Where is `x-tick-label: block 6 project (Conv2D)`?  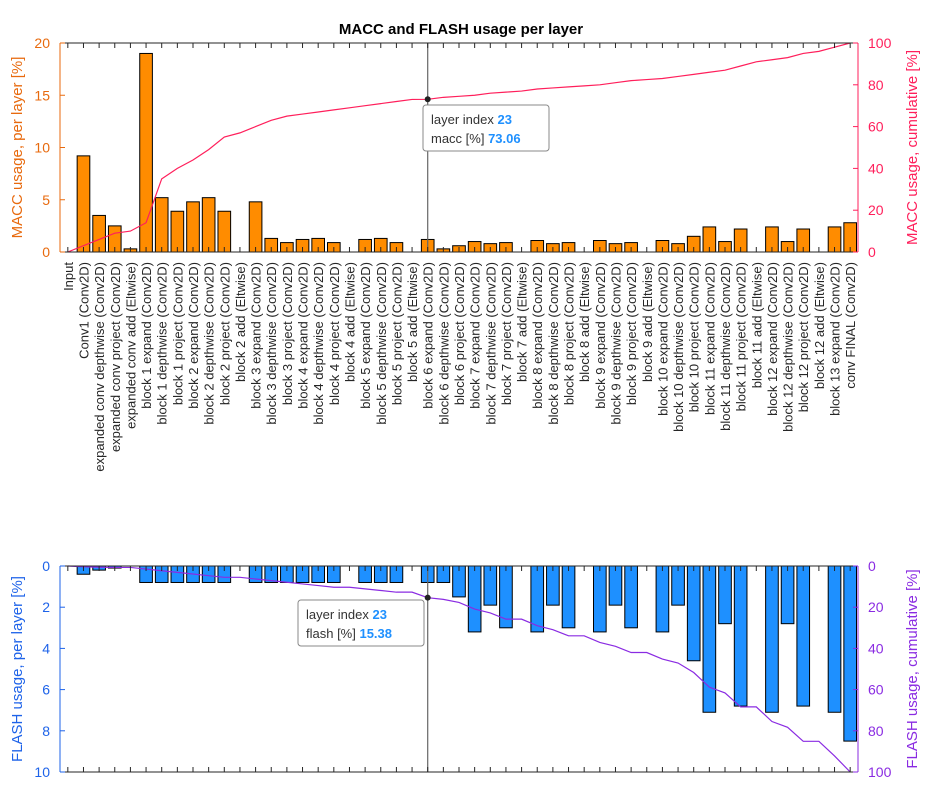 x-tick-label: block 6 project (Conv2D) is located at coordinates (459, 333).